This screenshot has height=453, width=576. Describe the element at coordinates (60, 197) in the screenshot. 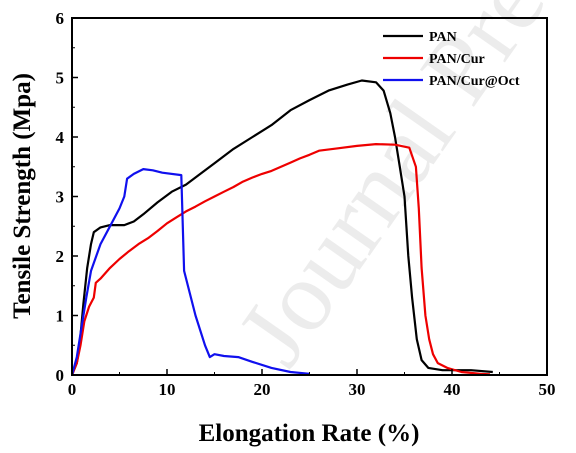

I see `y-tick-label: 3` at that location.